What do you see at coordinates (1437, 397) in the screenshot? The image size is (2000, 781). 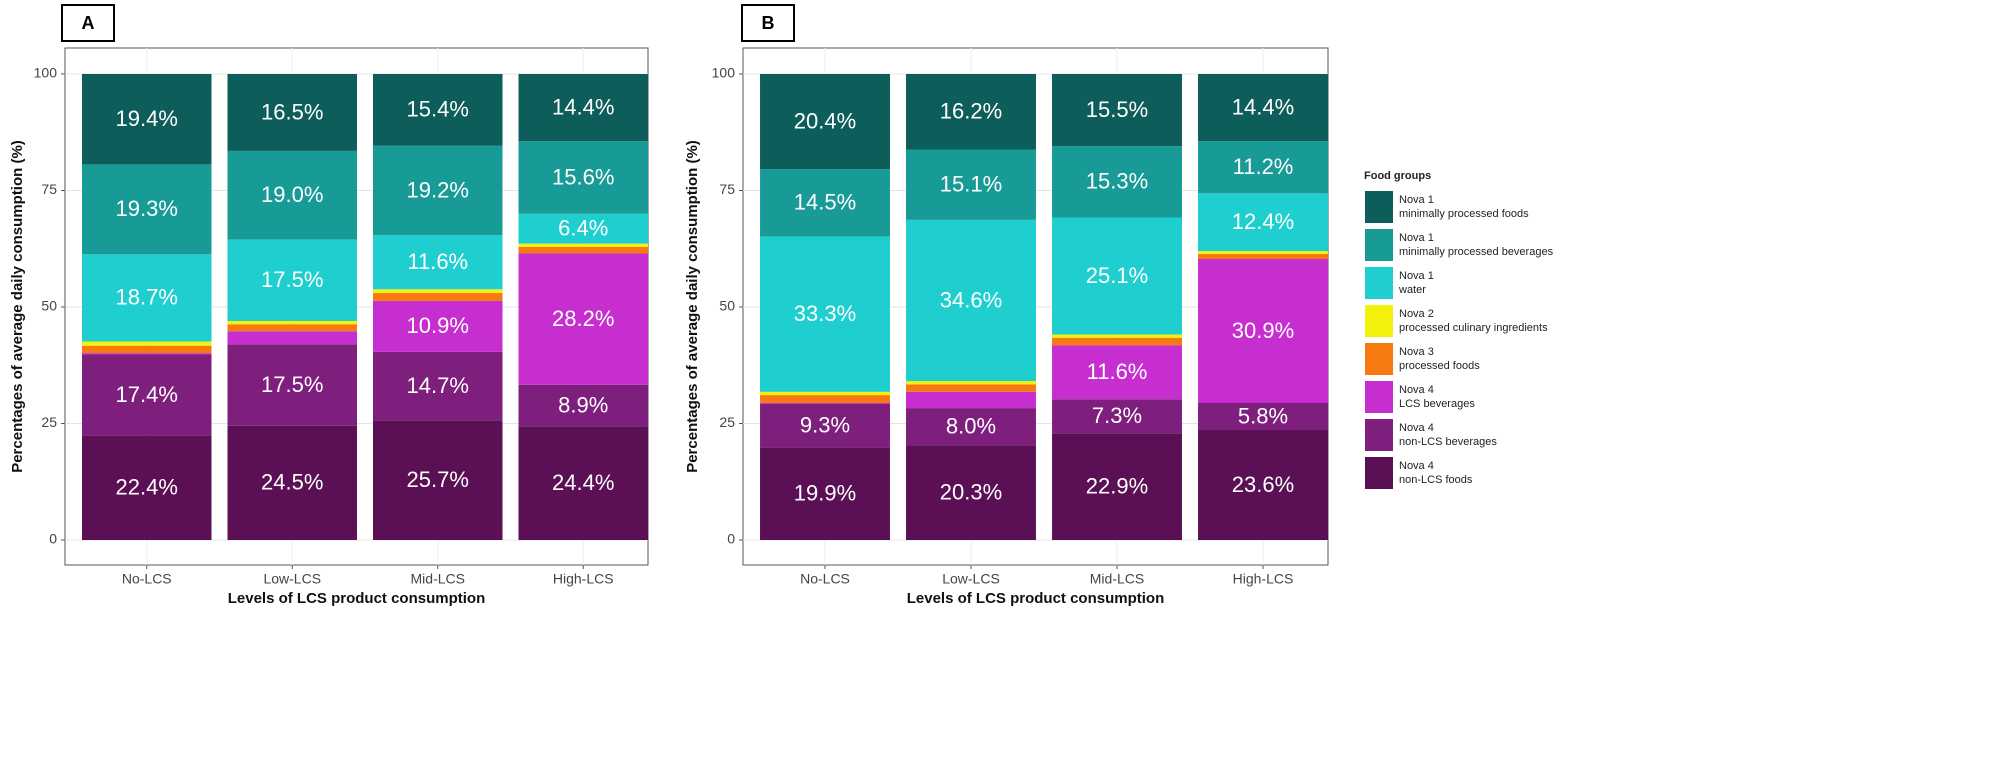 I see `legend-label: Nova 4 LCS beverages` at bounding box center [1437, 397].